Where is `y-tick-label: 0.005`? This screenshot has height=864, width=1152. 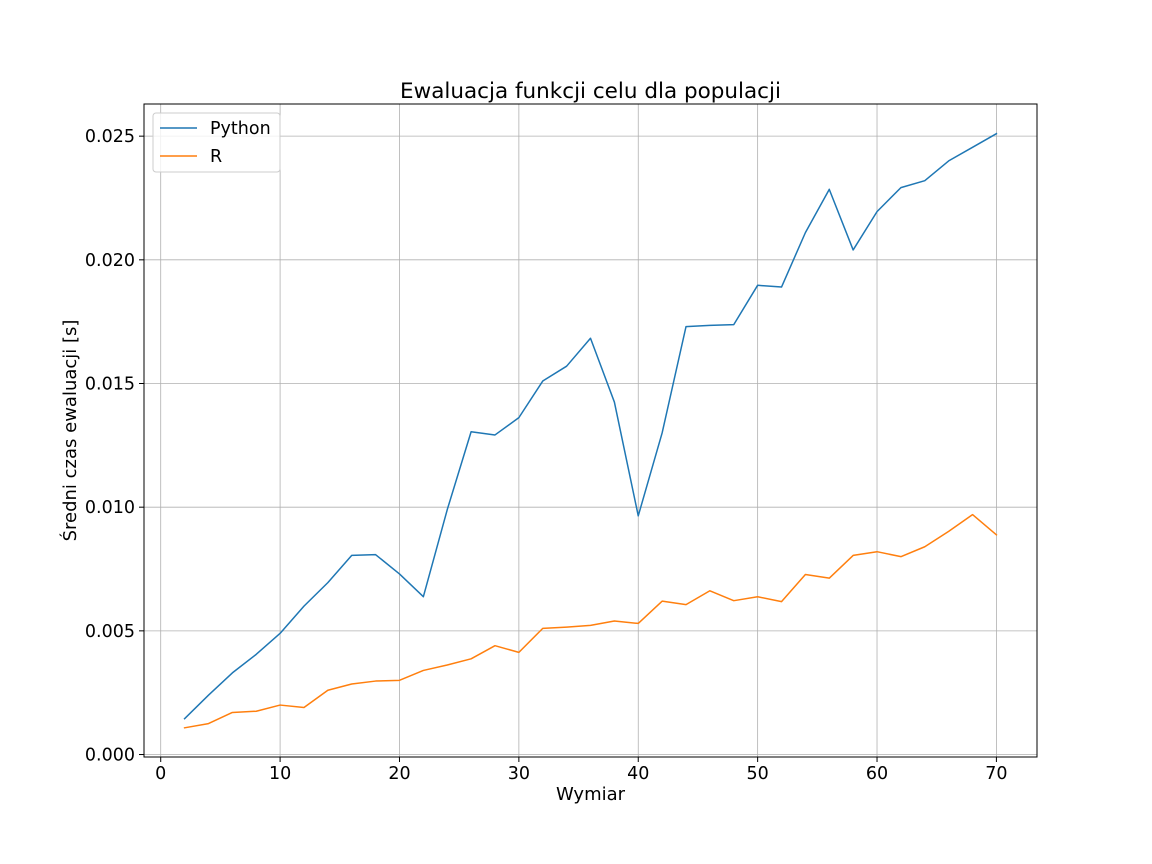
y-tick-label: 0.005 is located at coordinates (110, 632).